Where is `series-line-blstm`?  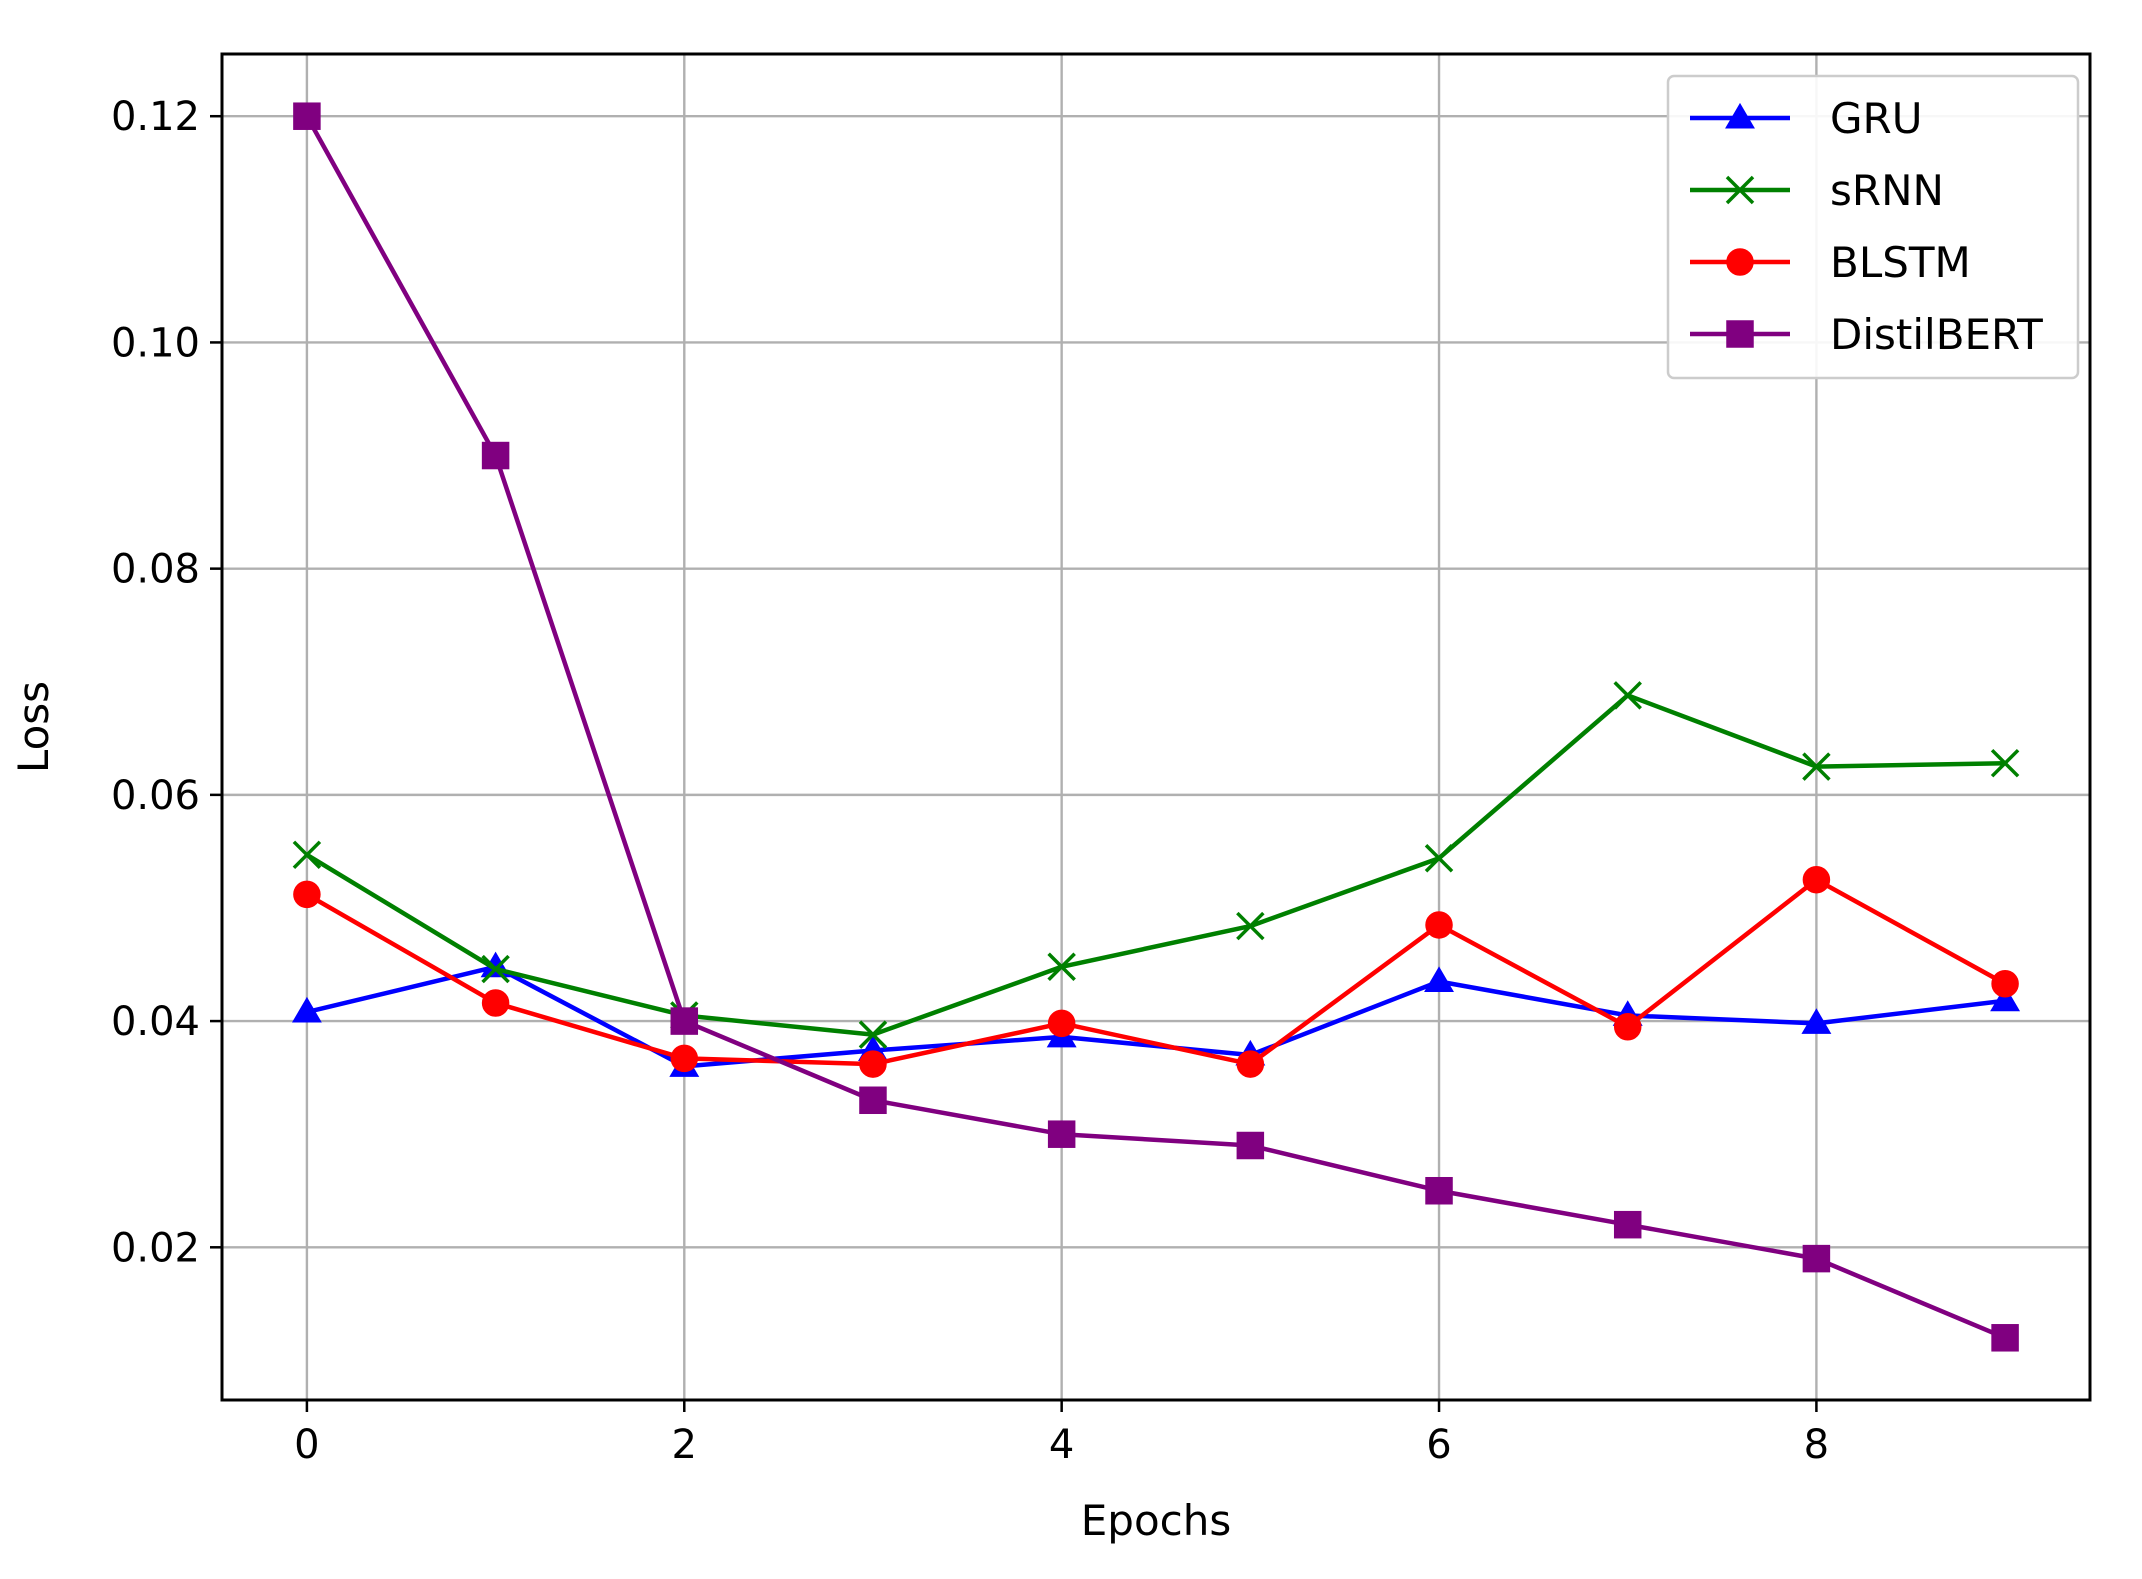
series-line-blstm is located at coordinates (1156, 972).